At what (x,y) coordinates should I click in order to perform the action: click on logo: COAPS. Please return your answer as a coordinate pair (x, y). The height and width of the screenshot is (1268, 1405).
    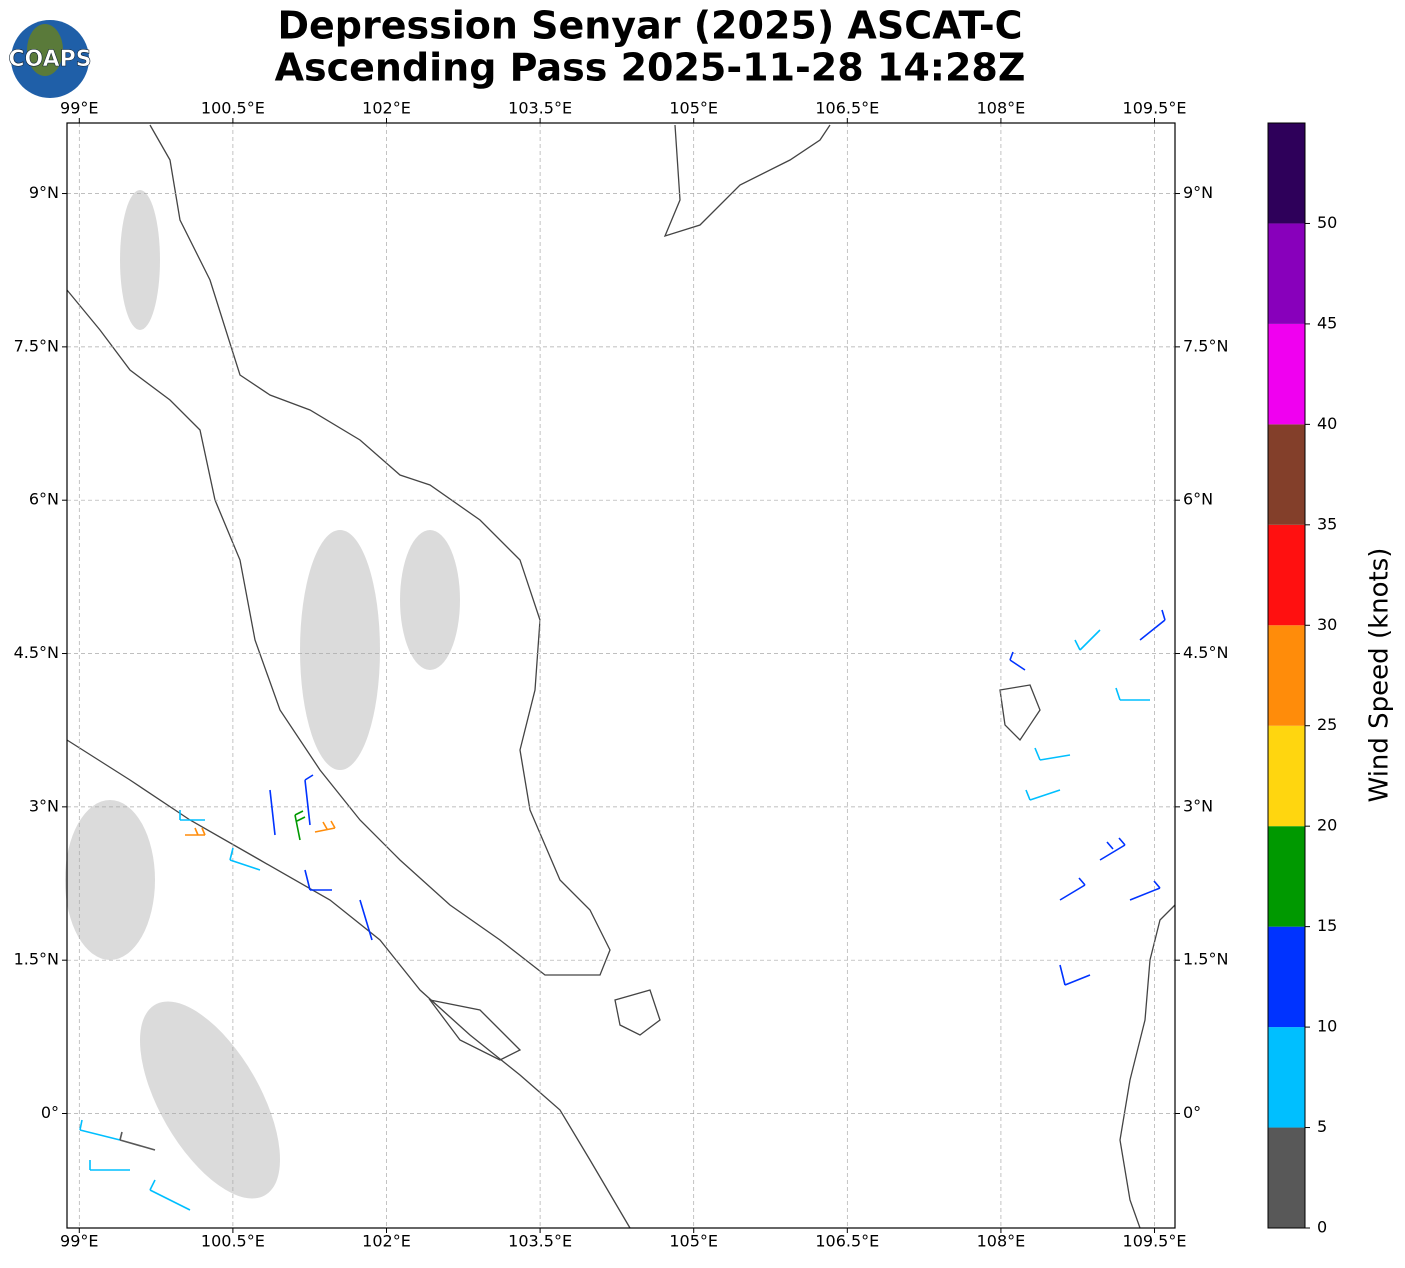
    Looking at the image, I should click on (50, 59).